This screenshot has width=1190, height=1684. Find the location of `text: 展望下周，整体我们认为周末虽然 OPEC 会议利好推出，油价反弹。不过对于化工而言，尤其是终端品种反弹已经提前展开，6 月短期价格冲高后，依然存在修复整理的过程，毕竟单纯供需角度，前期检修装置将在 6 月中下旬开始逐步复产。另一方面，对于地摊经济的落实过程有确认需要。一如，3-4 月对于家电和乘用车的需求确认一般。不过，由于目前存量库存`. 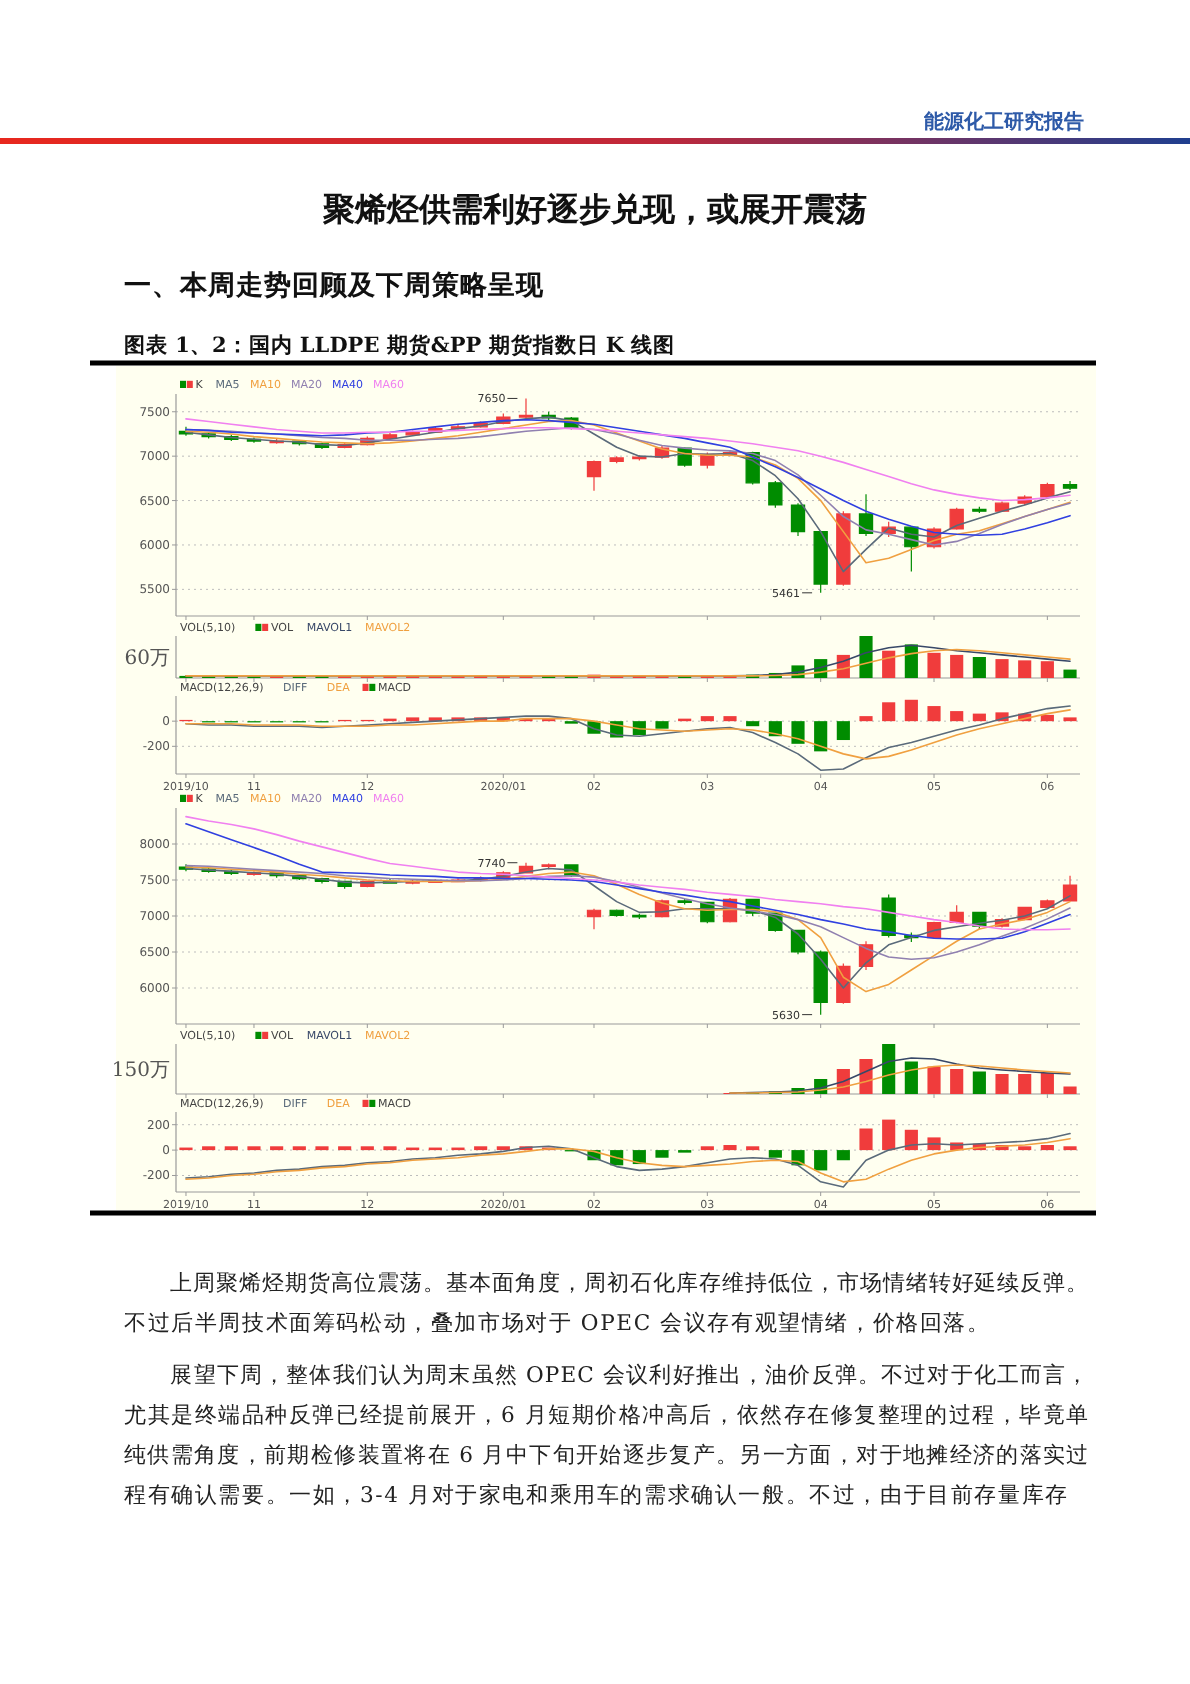

text: 展望下周，整体我们认为周末虽然 OPEC 会议利好推出，油价反弹。不过对于化工而言，尤其是终端品种反弹已经提前展开，6 月短期价格冲高后，依然存在修复整理的过程，毕竟单纯供需角度，前期检修装置将在 6 月中下旬开始逐步复产。另一方面，对于地摊经济的落实过程有确认需要。一如，3-4 月对于家电和乘用车的需求确认一般。不过，由于目前存量库存 is located at coordinates (607, 1435).